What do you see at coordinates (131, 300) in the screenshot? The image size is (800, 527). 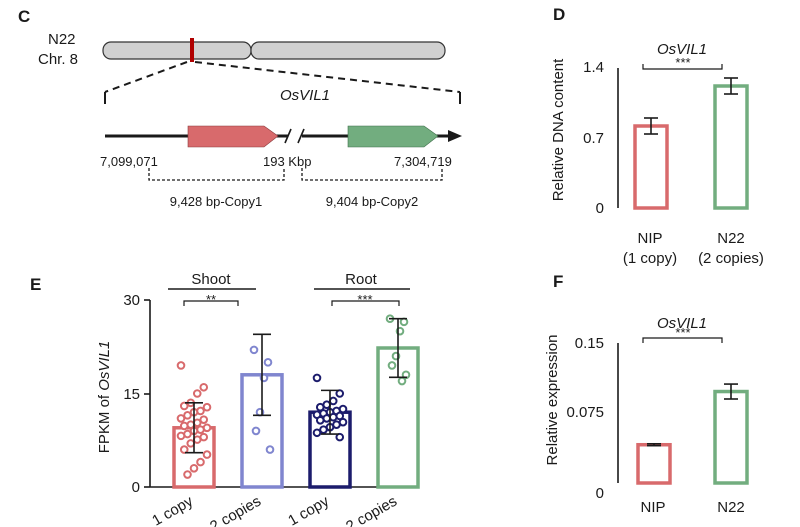 I see `panel-e-ytick-2: 30` at bounding box center [131, 300].